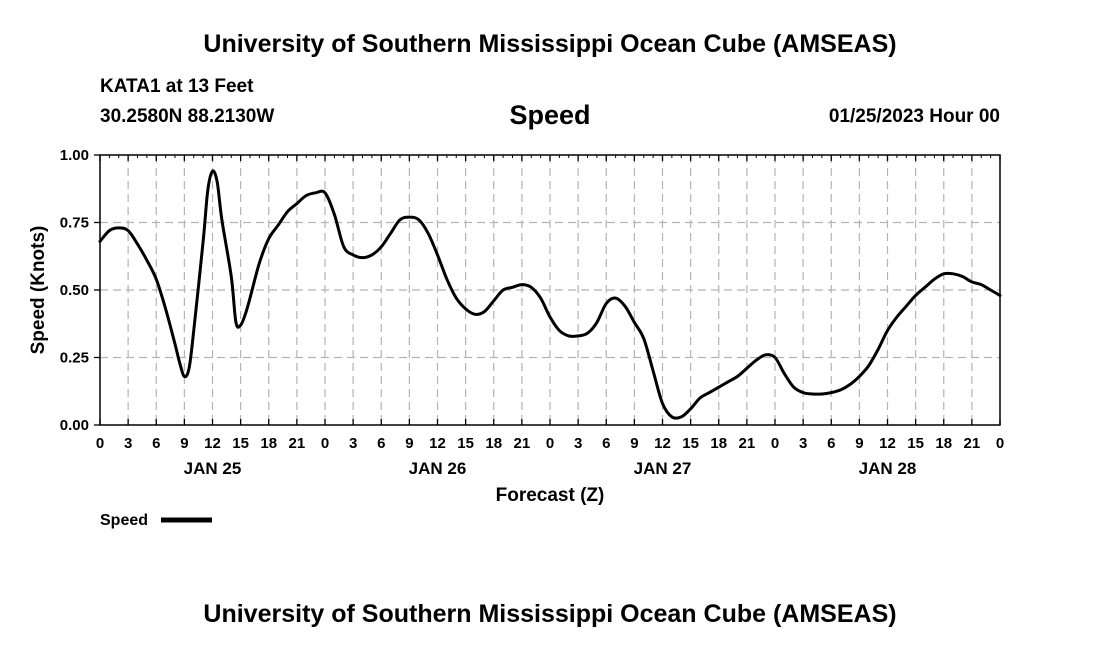 The height and width of the screenshot is (650, 1100). I want to click on day-label: JAN 26, so click(438, 468).